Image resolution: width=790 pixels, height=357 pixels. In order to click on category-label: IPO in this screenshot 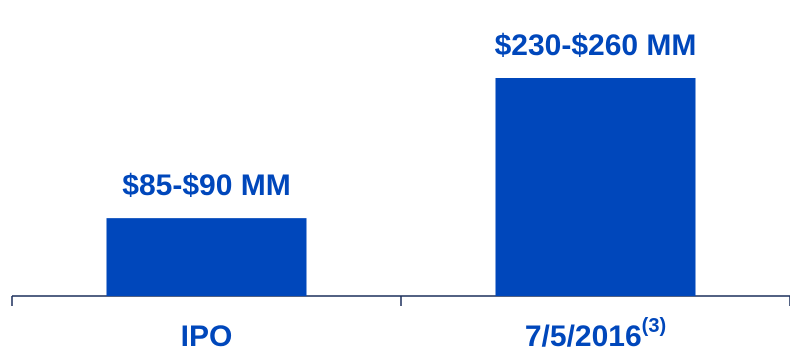, I will do `click(207, 336)`.